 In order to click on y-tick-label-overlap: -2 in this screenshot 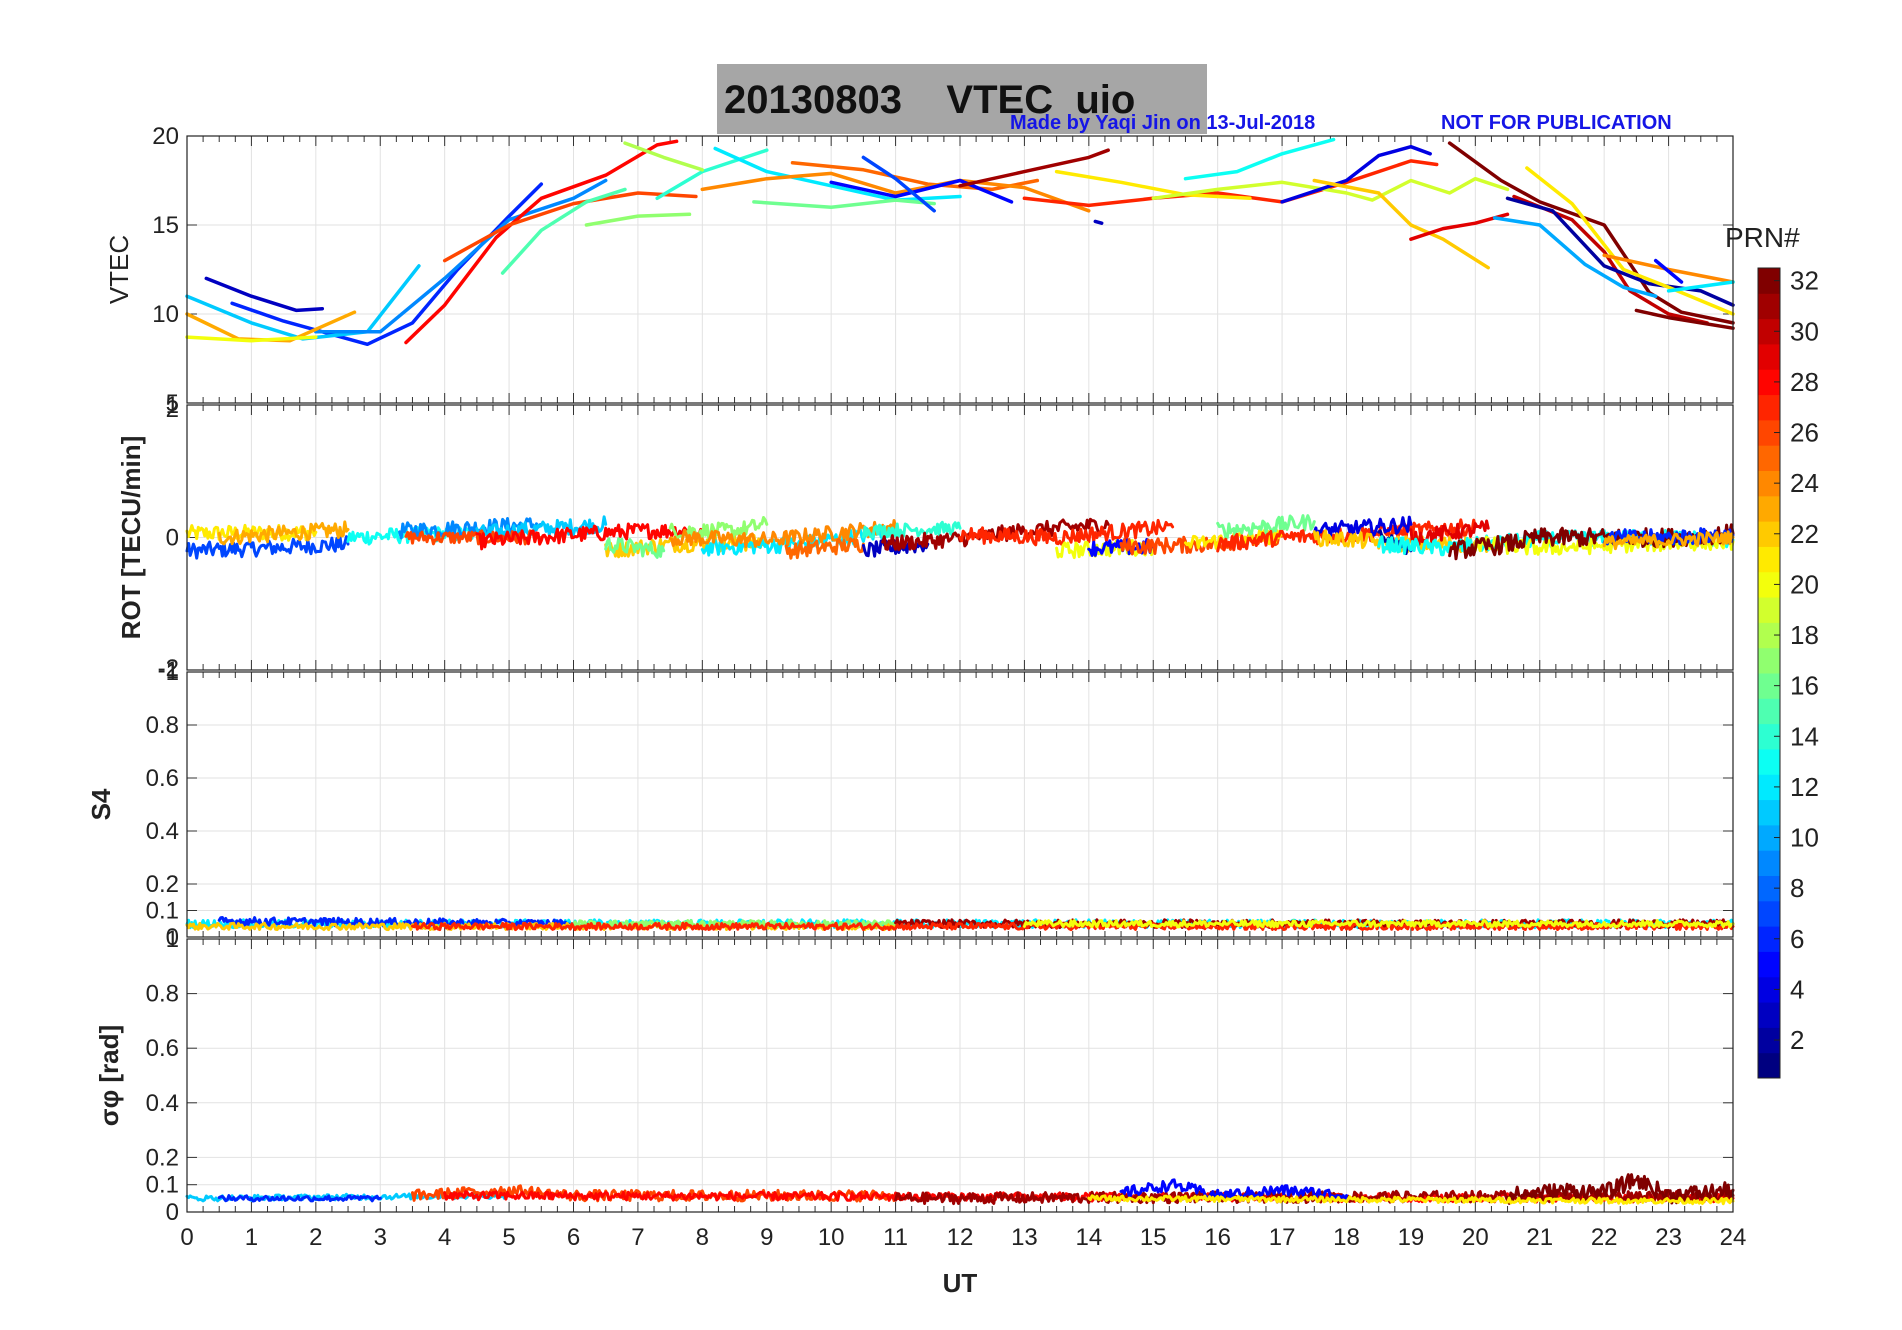, I will do `click(168, 668)`.